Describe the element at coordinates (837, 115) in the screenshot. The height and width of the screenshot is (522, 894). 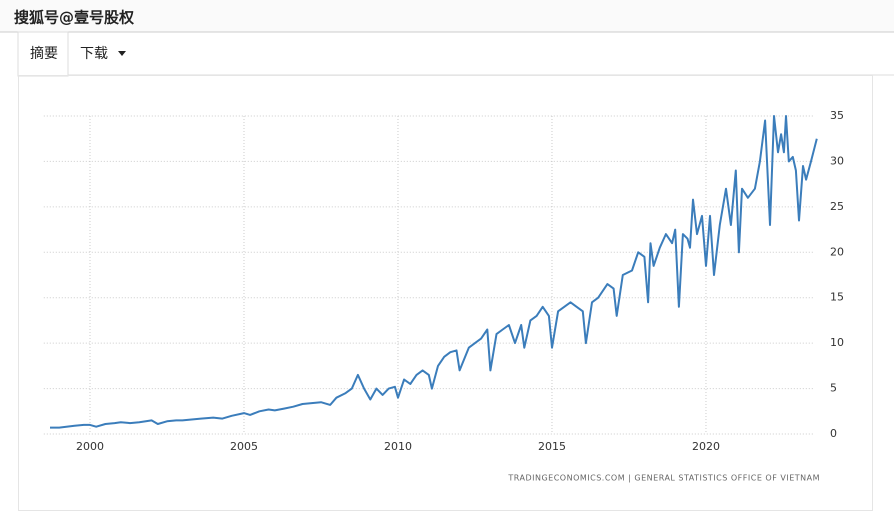
I see `y-tick-label: 35` at that location.